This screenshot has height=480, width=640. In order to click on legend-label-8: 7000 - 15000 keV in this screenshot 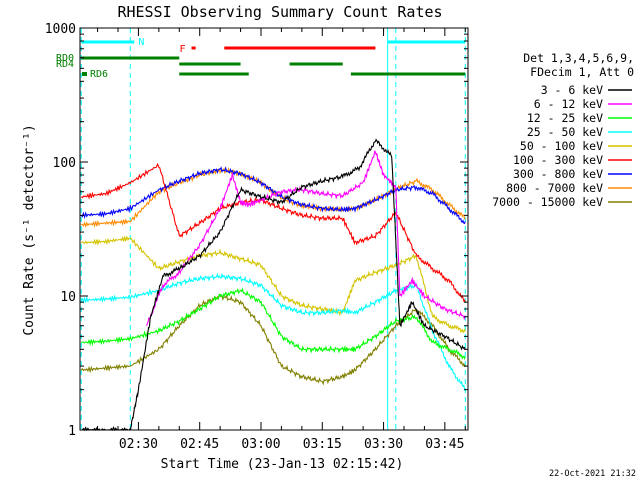, I will do `click(547, 202)`.